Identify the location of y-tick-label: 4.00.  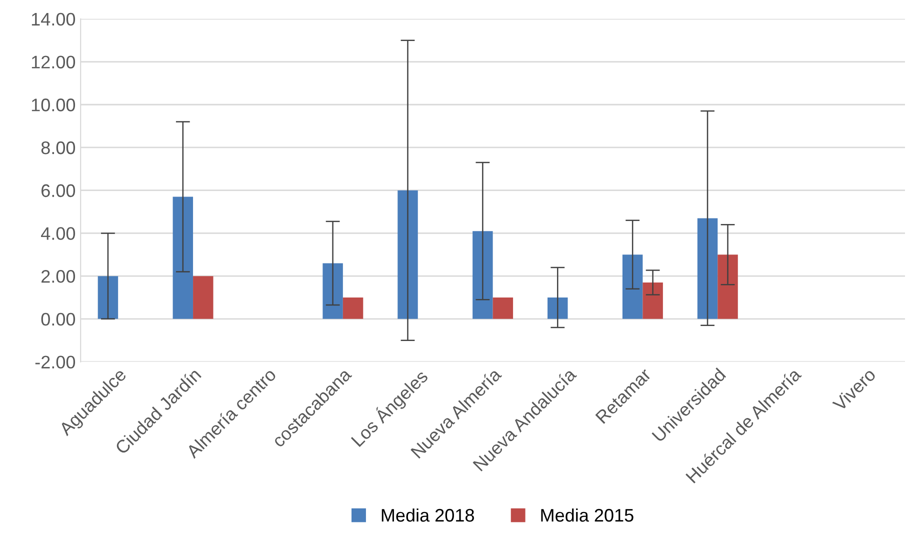
(58, 233).